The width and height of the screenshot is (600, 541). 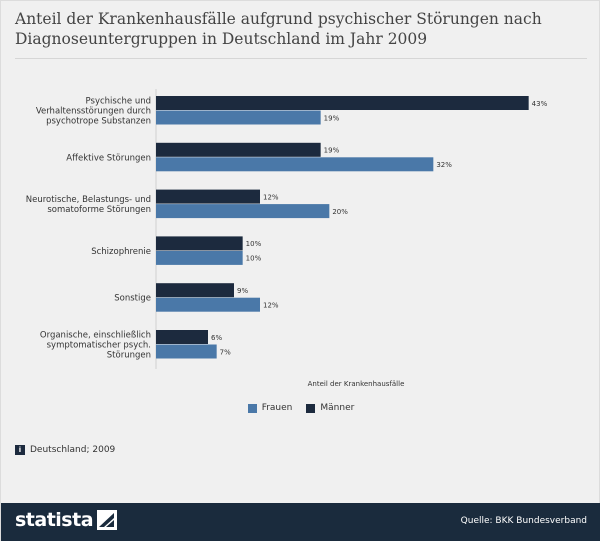 I want to click on data-label-frauen: 32%, so click(x=444, y=165).